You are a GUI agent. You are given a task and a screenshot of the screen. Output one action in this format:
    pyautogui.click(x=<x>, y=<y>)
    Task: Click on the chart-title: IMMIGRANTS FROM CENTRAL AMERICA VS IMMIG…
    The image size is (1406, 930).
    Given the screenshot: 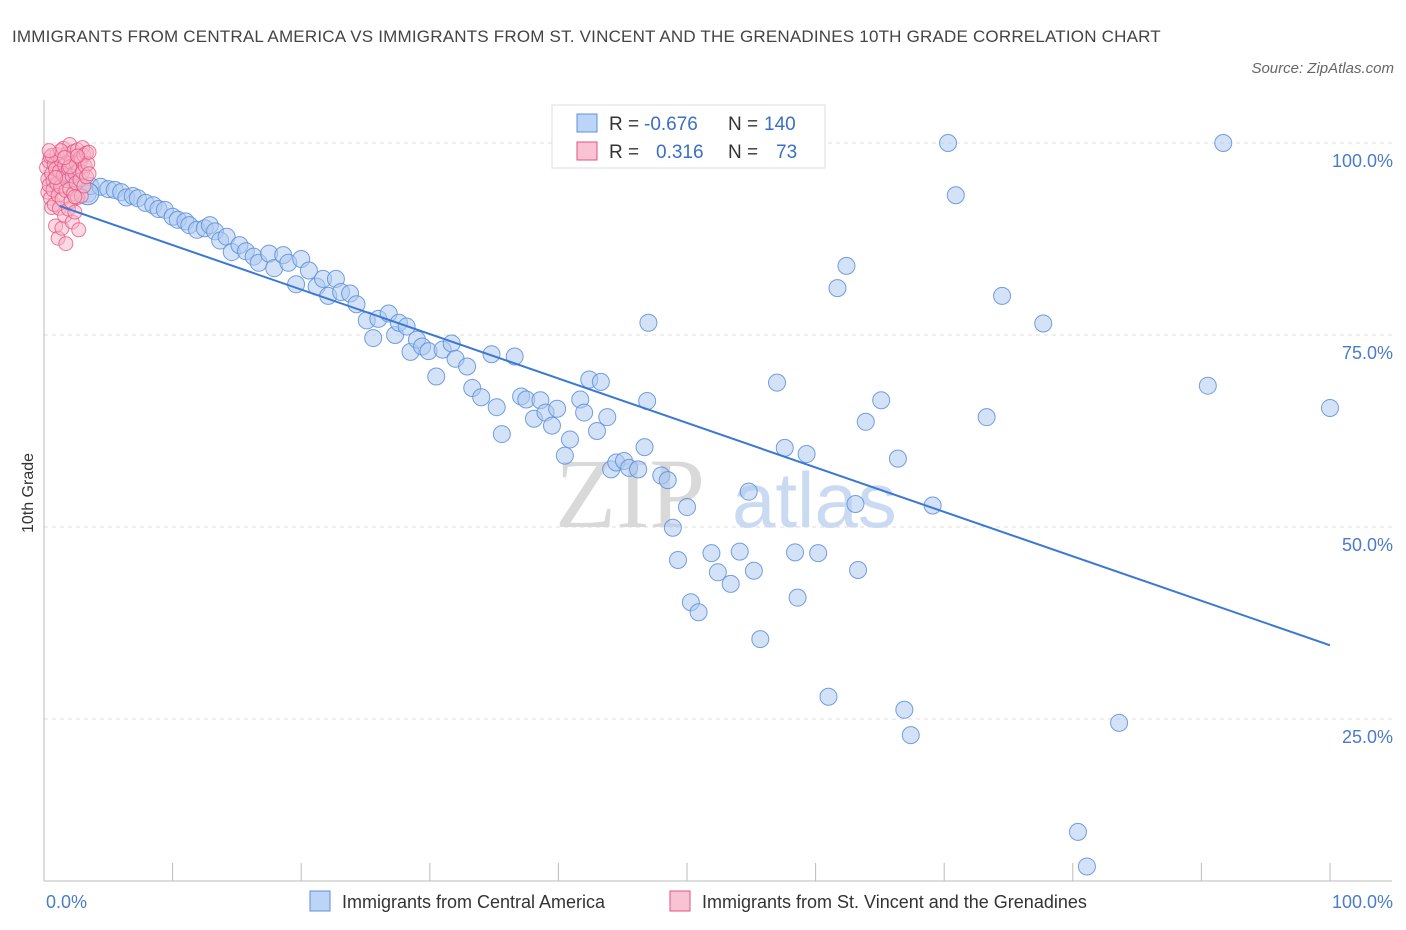 What is the action you would take?
    pyautogui.click(x=586, y=36)
    